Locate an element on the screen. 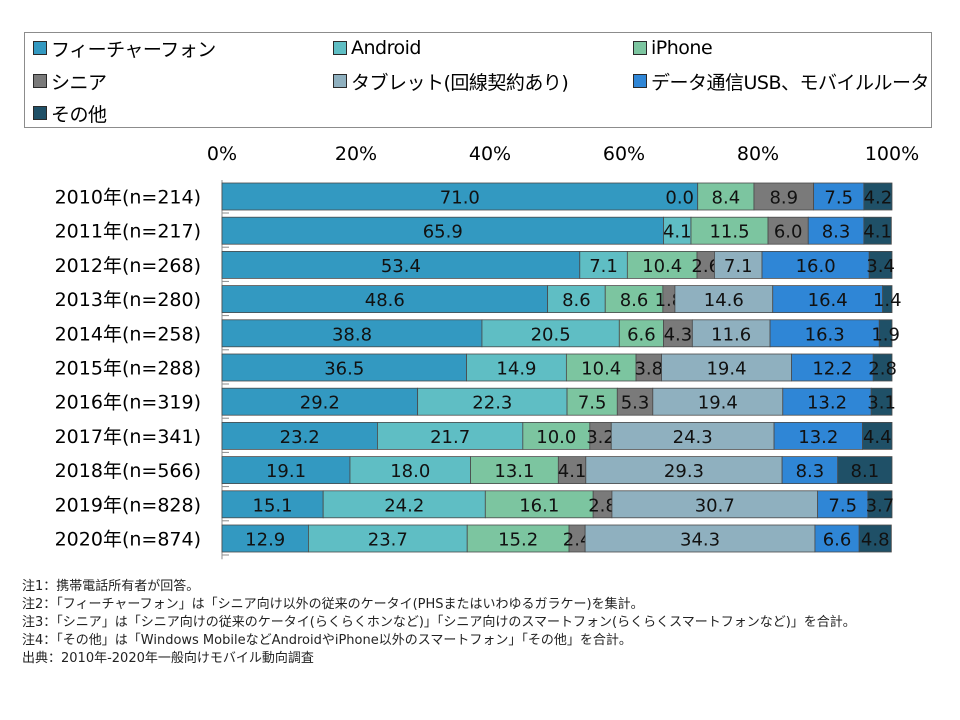  source-note: 出典：2010年-2020年一般向けモバイル動向調査 is located at coordinates (168, 658).